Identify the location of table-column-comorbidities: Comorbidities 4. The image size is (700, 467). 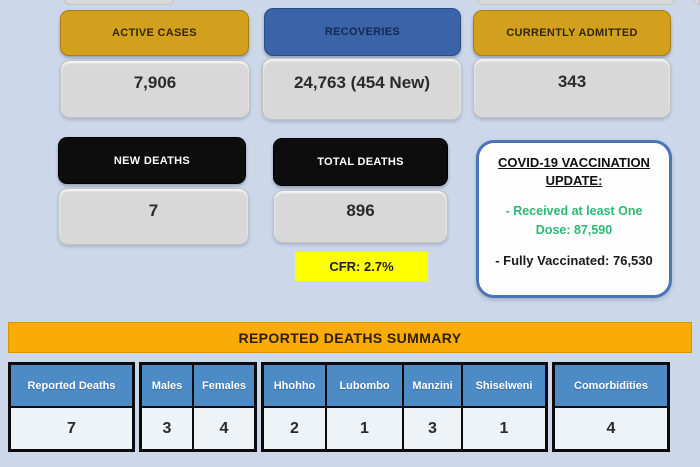
(611, 407).